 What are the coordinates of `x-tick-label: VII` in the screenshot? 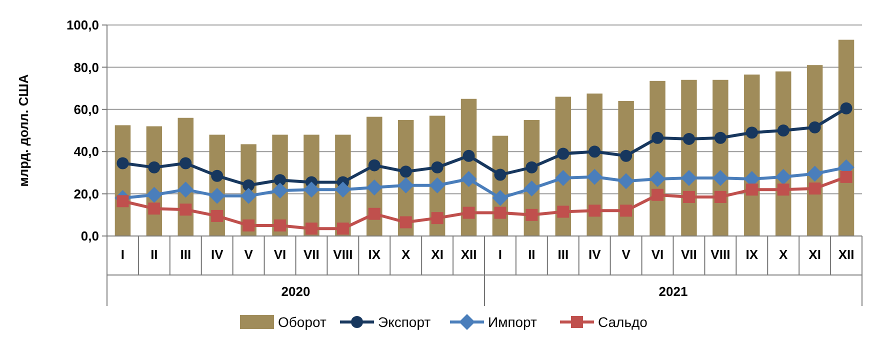 It's located at (312, 254).